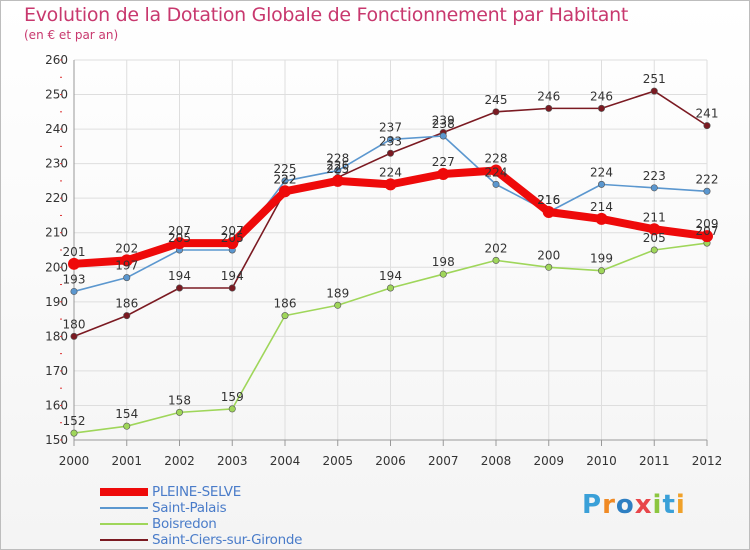  What do you see at coordinates (285, 461) in the screenshot?
I see `x-tick-label: 2004` at bounding box center [285, 461].